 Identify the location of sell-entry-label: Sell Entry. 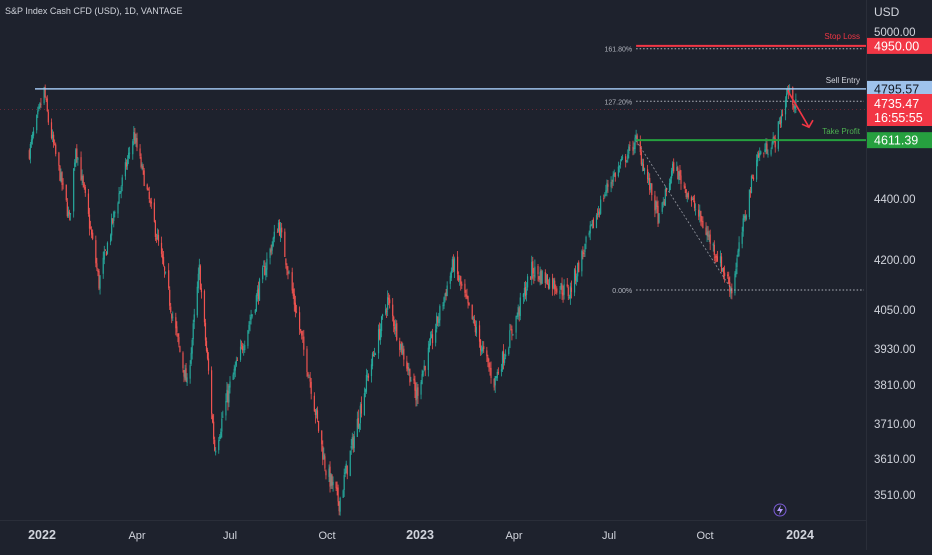
(843, 80).